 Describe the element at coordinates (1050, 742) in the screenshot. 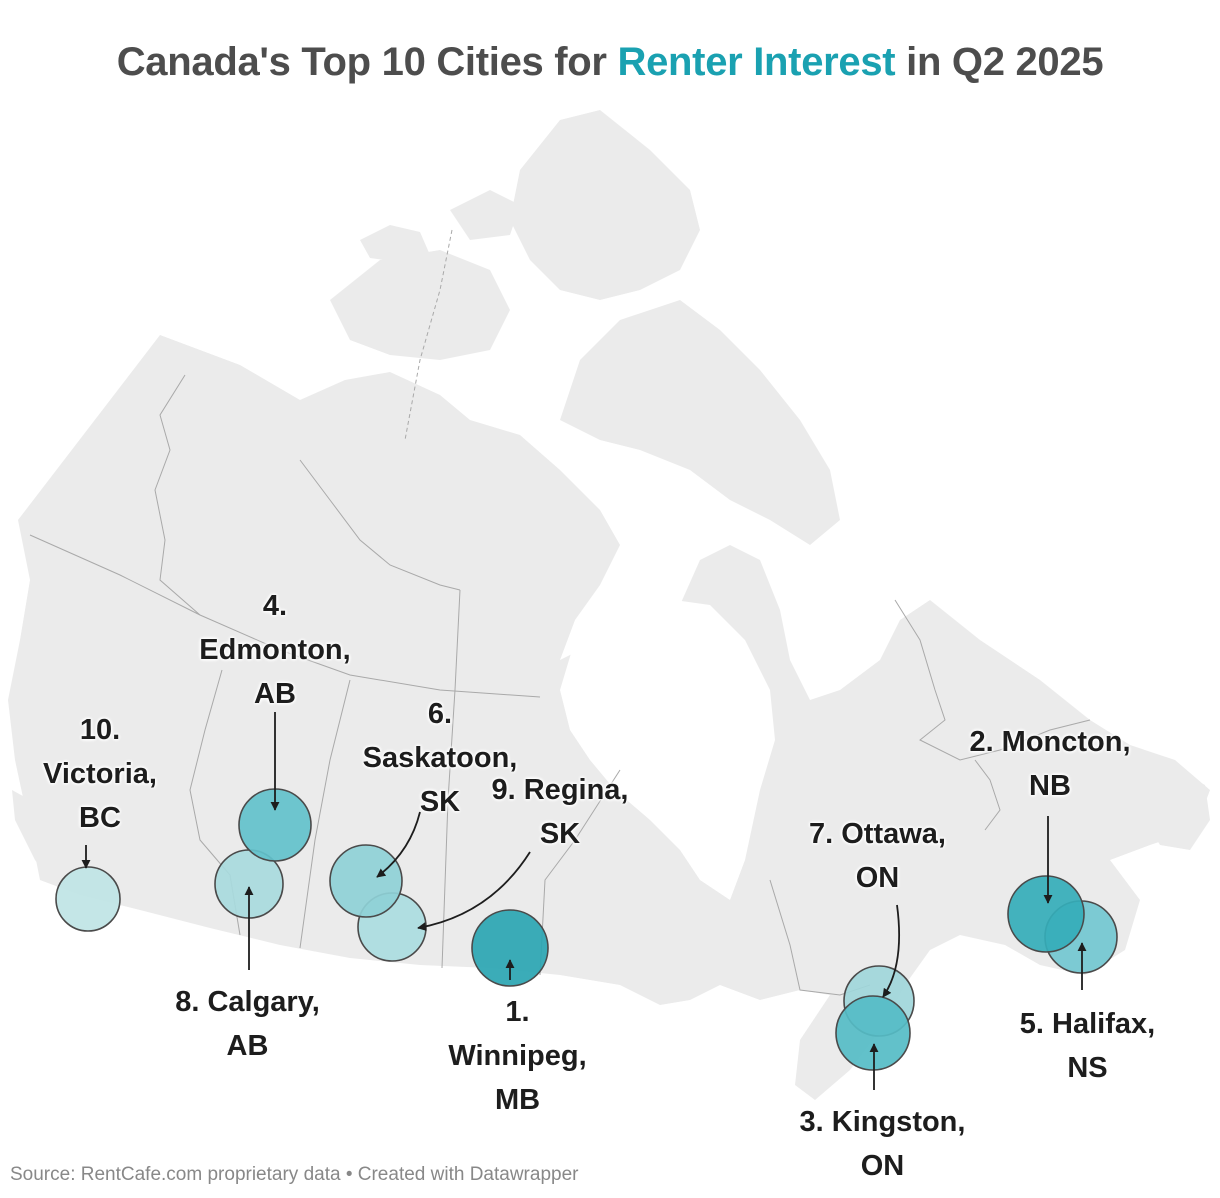

I see `label-line: 2. Moncton,` at that location.